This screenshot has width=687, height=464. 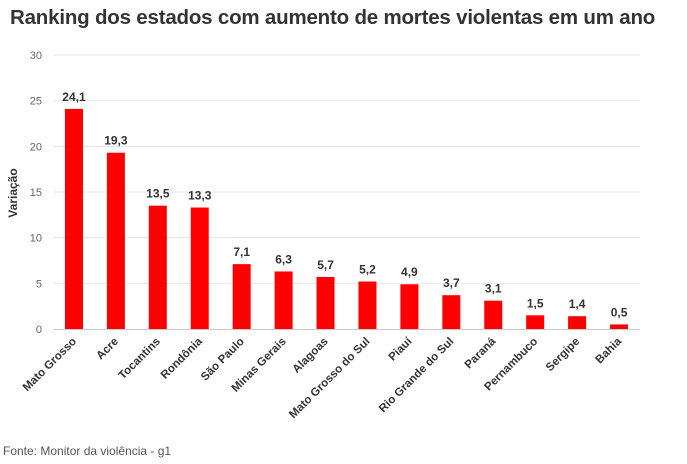 What do you see at coordinates (158, 194) in the screenshot?
I see `data-label: 13,5` at bounding box center [158, 194].